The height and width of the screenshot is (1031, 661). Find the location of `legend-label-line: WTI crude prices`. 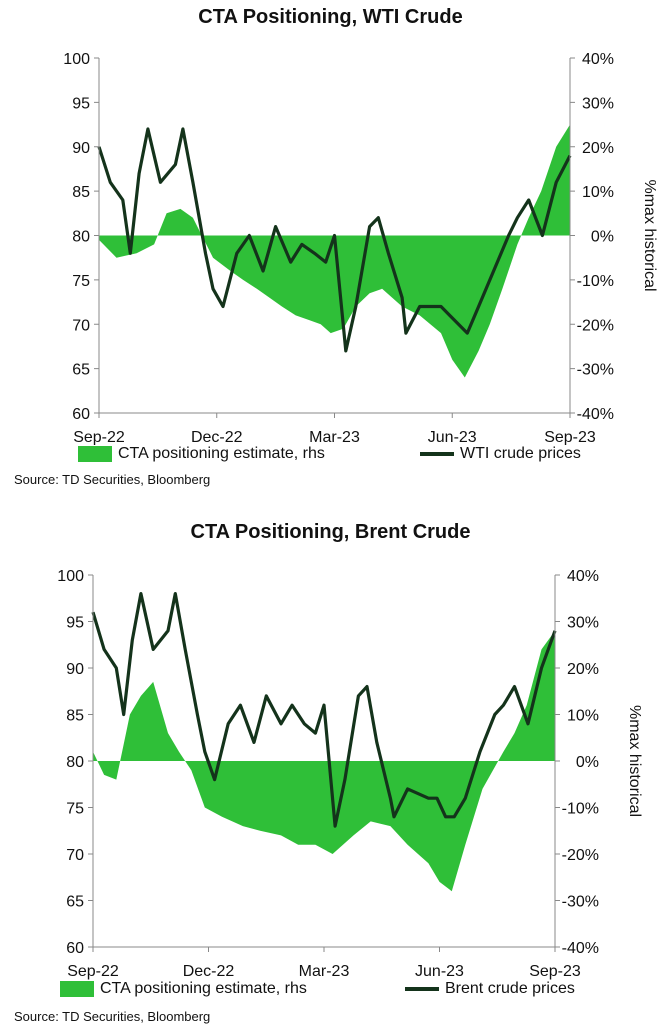

legend-label-line: WTI crude prices is located at coordinates (520, 453).